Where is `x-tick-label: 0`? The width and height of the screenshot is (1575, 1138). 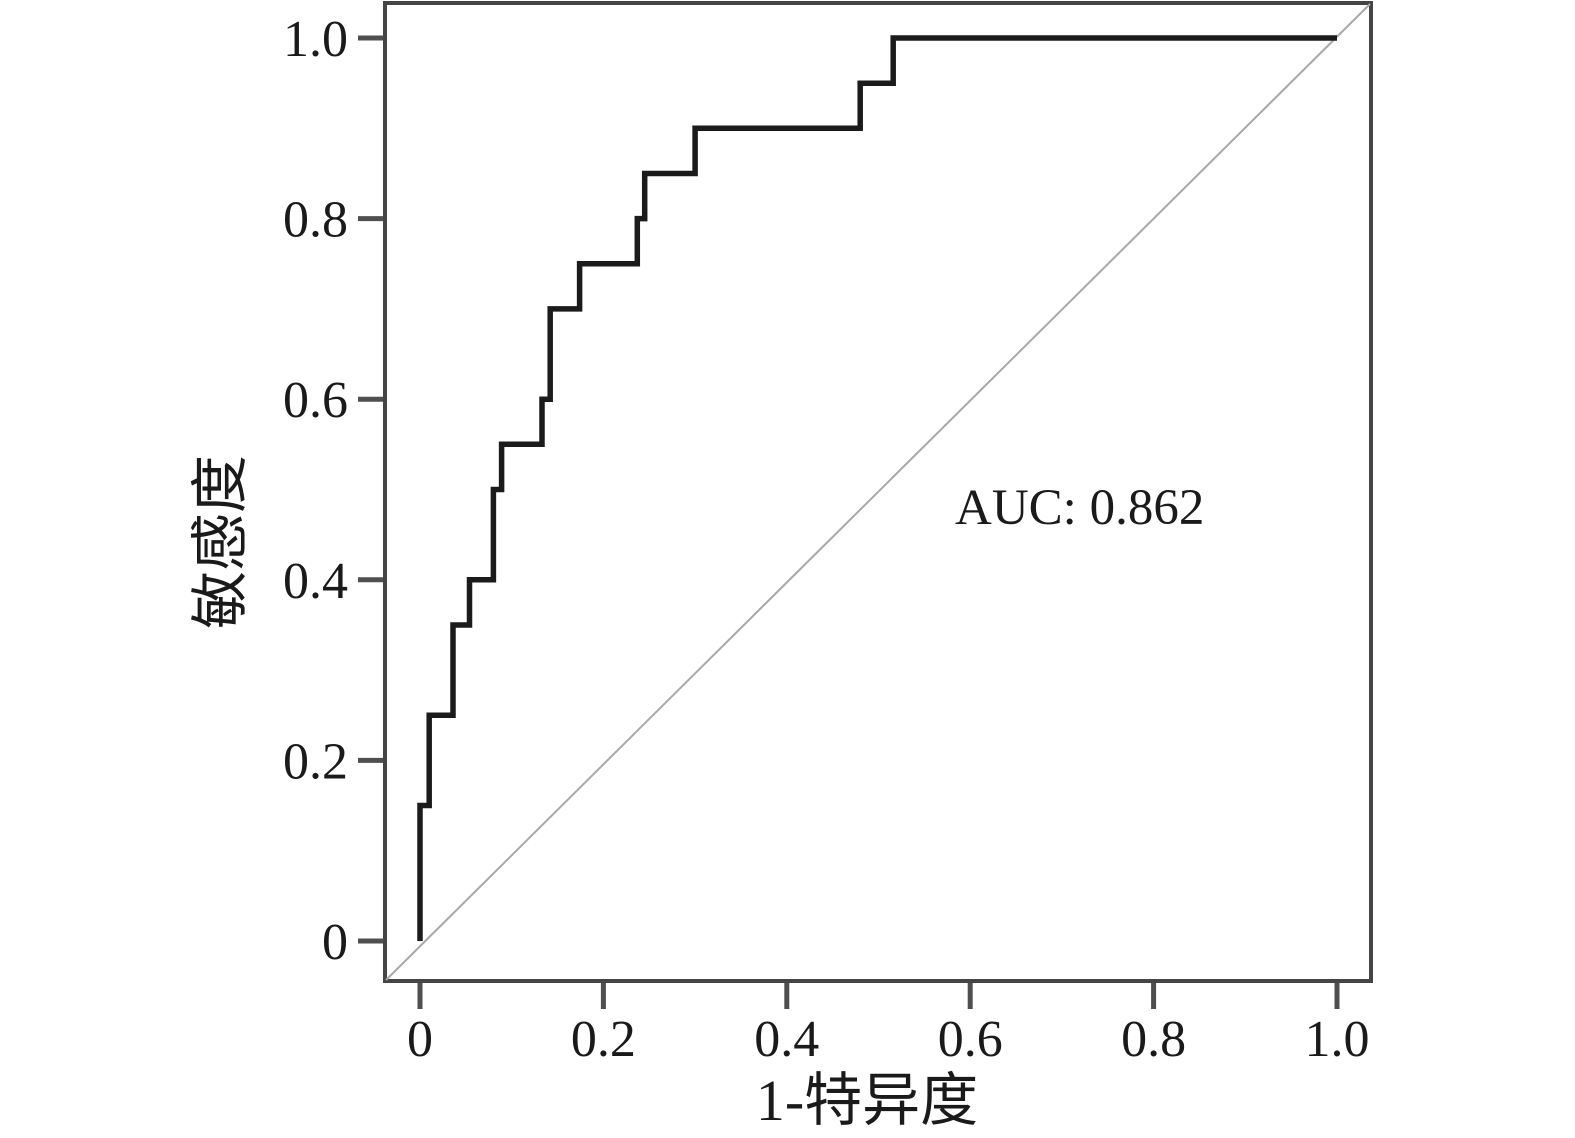
x-tick-label: 0 is located at coordinates (420, 1039).